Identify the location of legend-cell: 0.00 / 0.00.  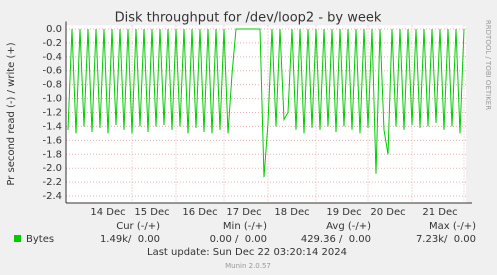
(238, 239).